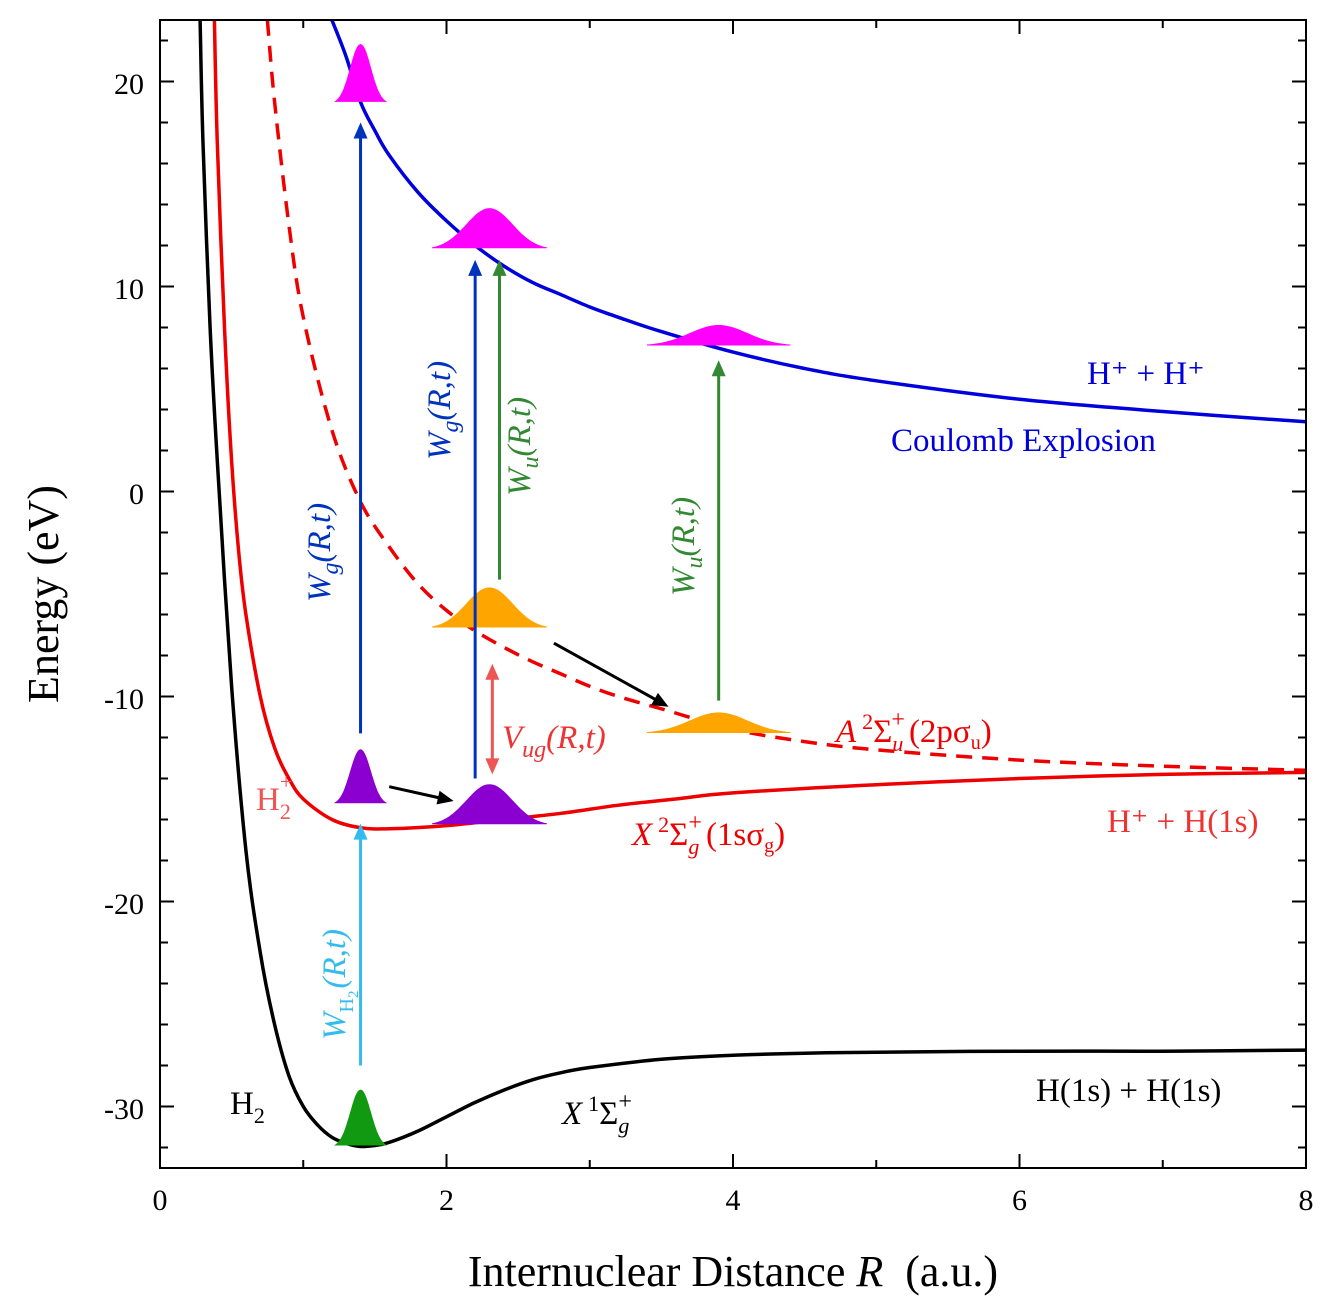 Image resolution: width=1334 pixels, height=1307 pixels. Describe the element at coordinates (286, 781) in the screenshot. I see `h2plus-sup: +` at that location.